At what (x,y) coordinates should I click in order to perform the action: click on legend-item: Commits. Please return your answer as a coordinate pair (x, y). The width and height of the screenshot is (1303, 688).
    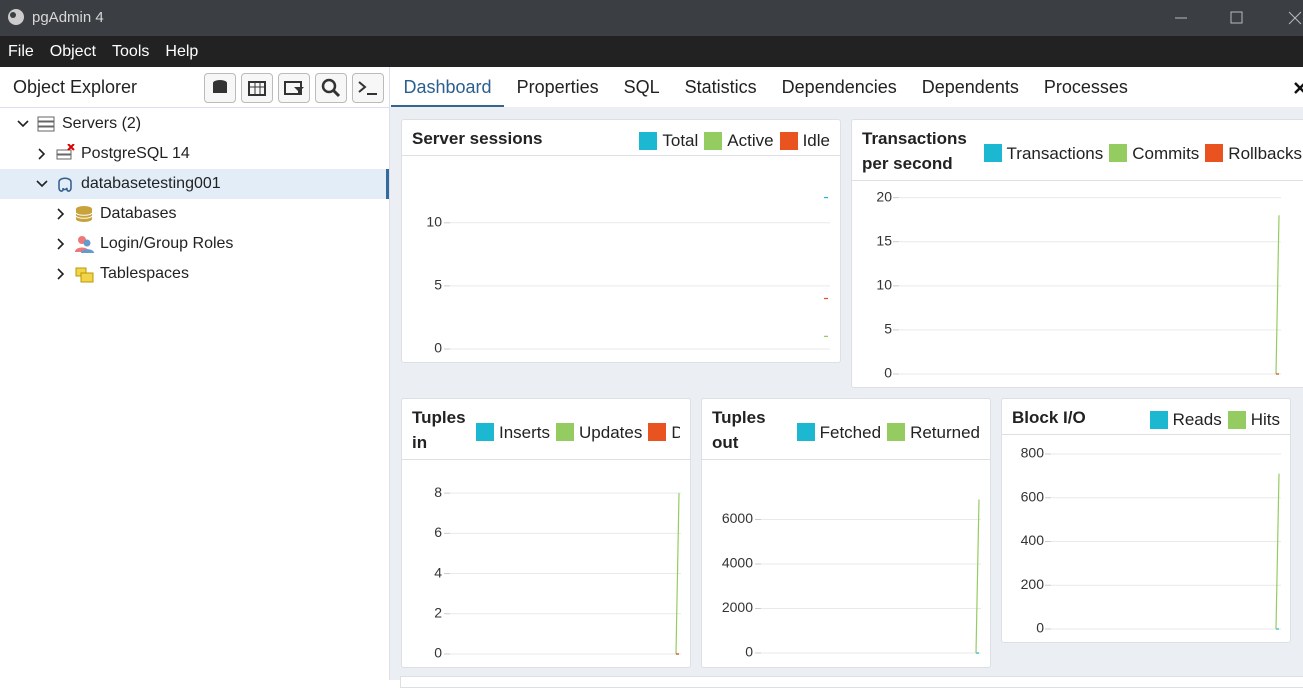
    Looking at the image, I should click on (1154, 153).